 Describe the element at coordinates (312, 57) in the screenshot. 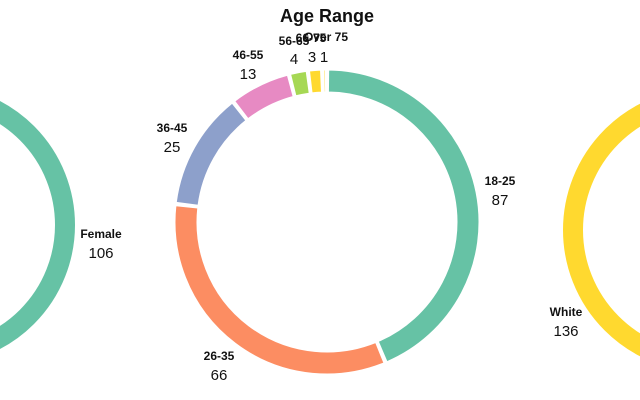

I see `label-66-75-value: 3` at that location.